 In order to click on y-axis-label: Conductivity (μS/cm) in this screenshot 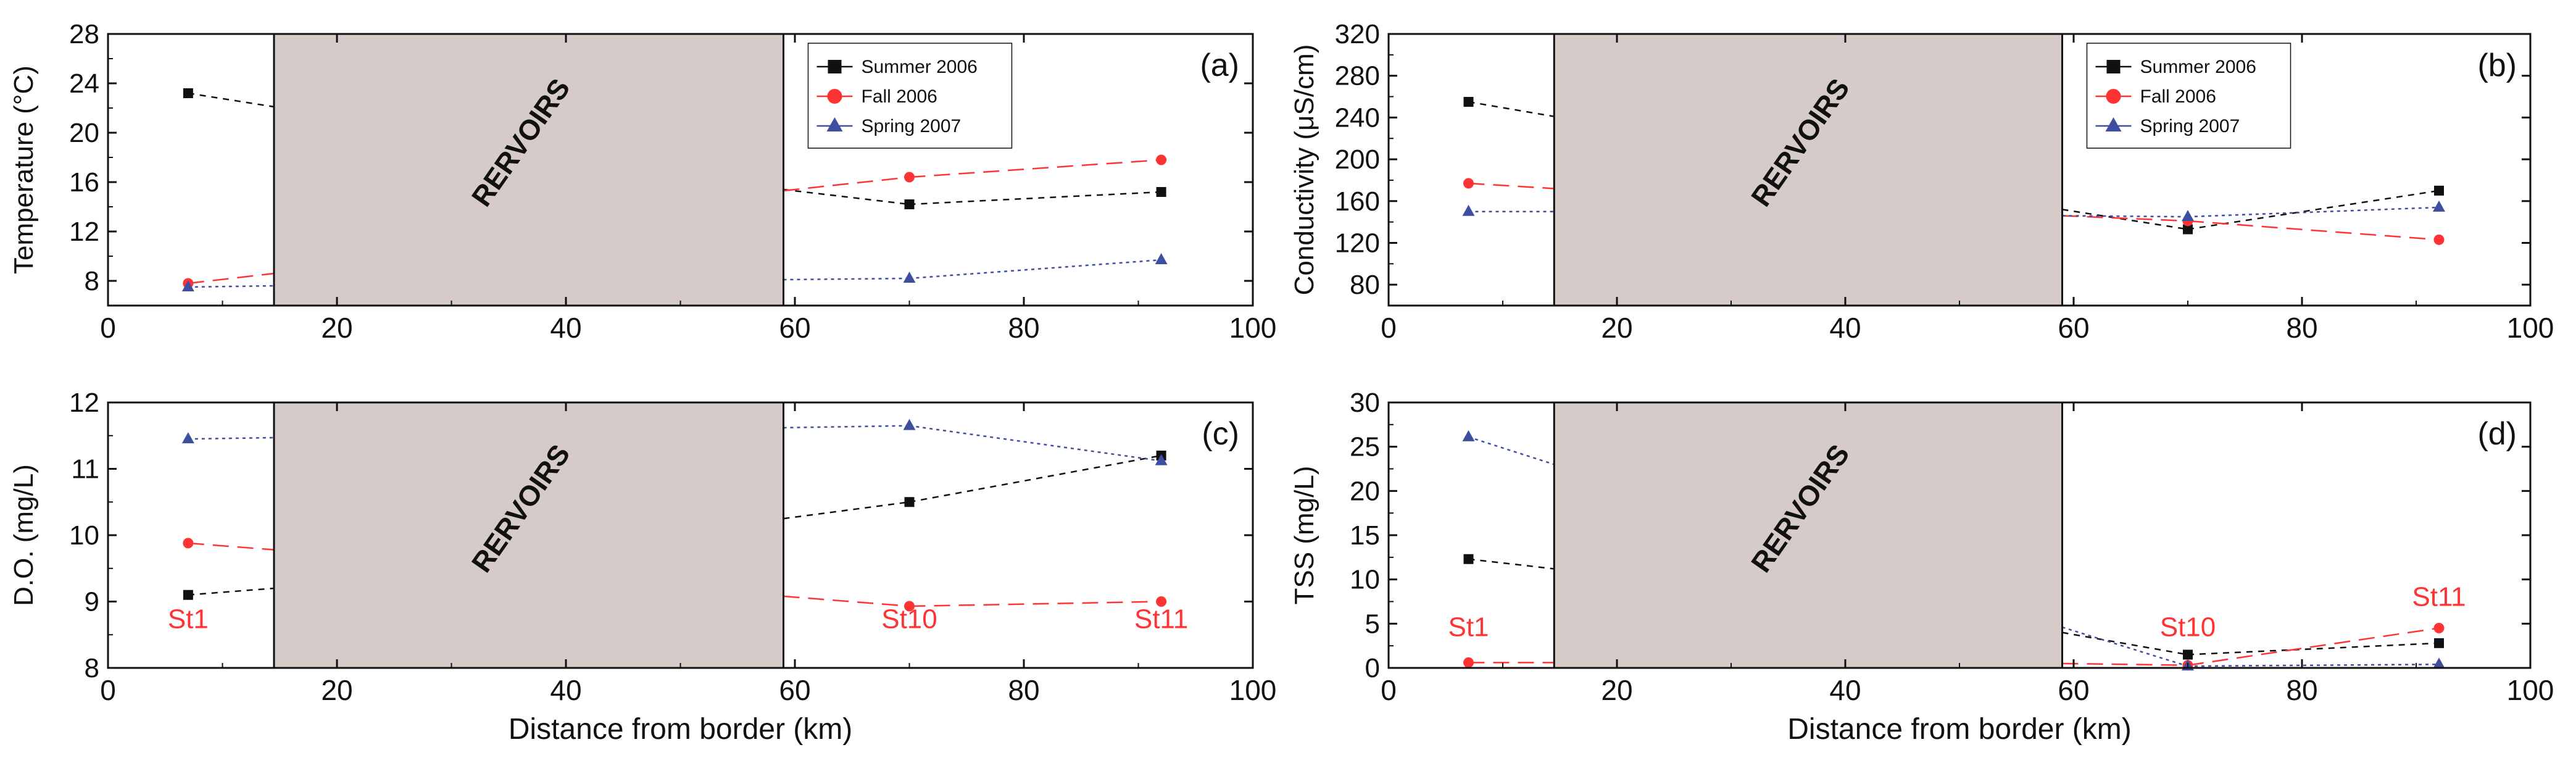, I will do `click(1304, 170)`.